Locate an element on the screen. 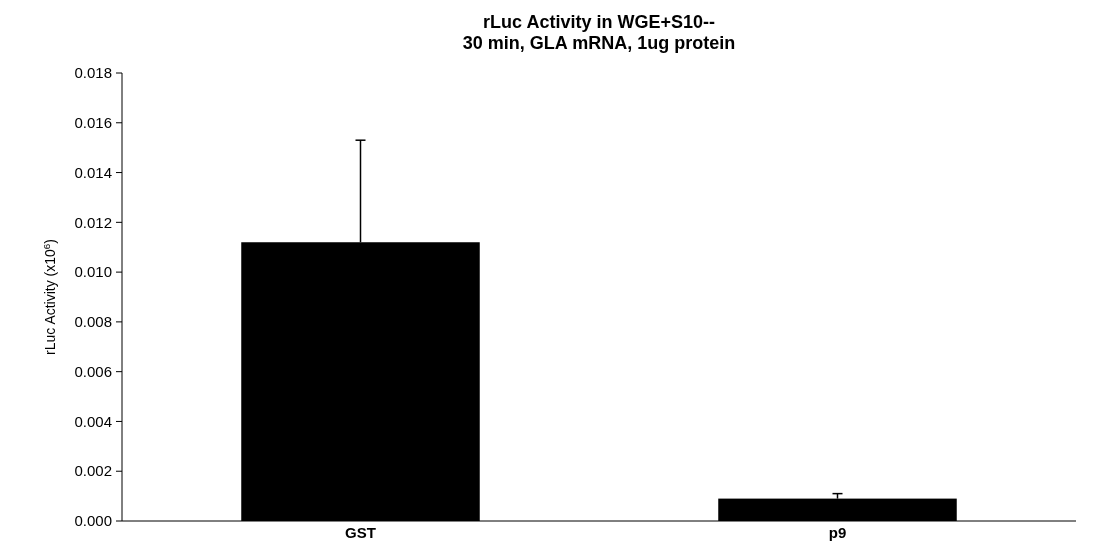 The width and height of the screenshot is (1106, 552). y-tick-label: 0.018 is located at coordinates (93, 73).